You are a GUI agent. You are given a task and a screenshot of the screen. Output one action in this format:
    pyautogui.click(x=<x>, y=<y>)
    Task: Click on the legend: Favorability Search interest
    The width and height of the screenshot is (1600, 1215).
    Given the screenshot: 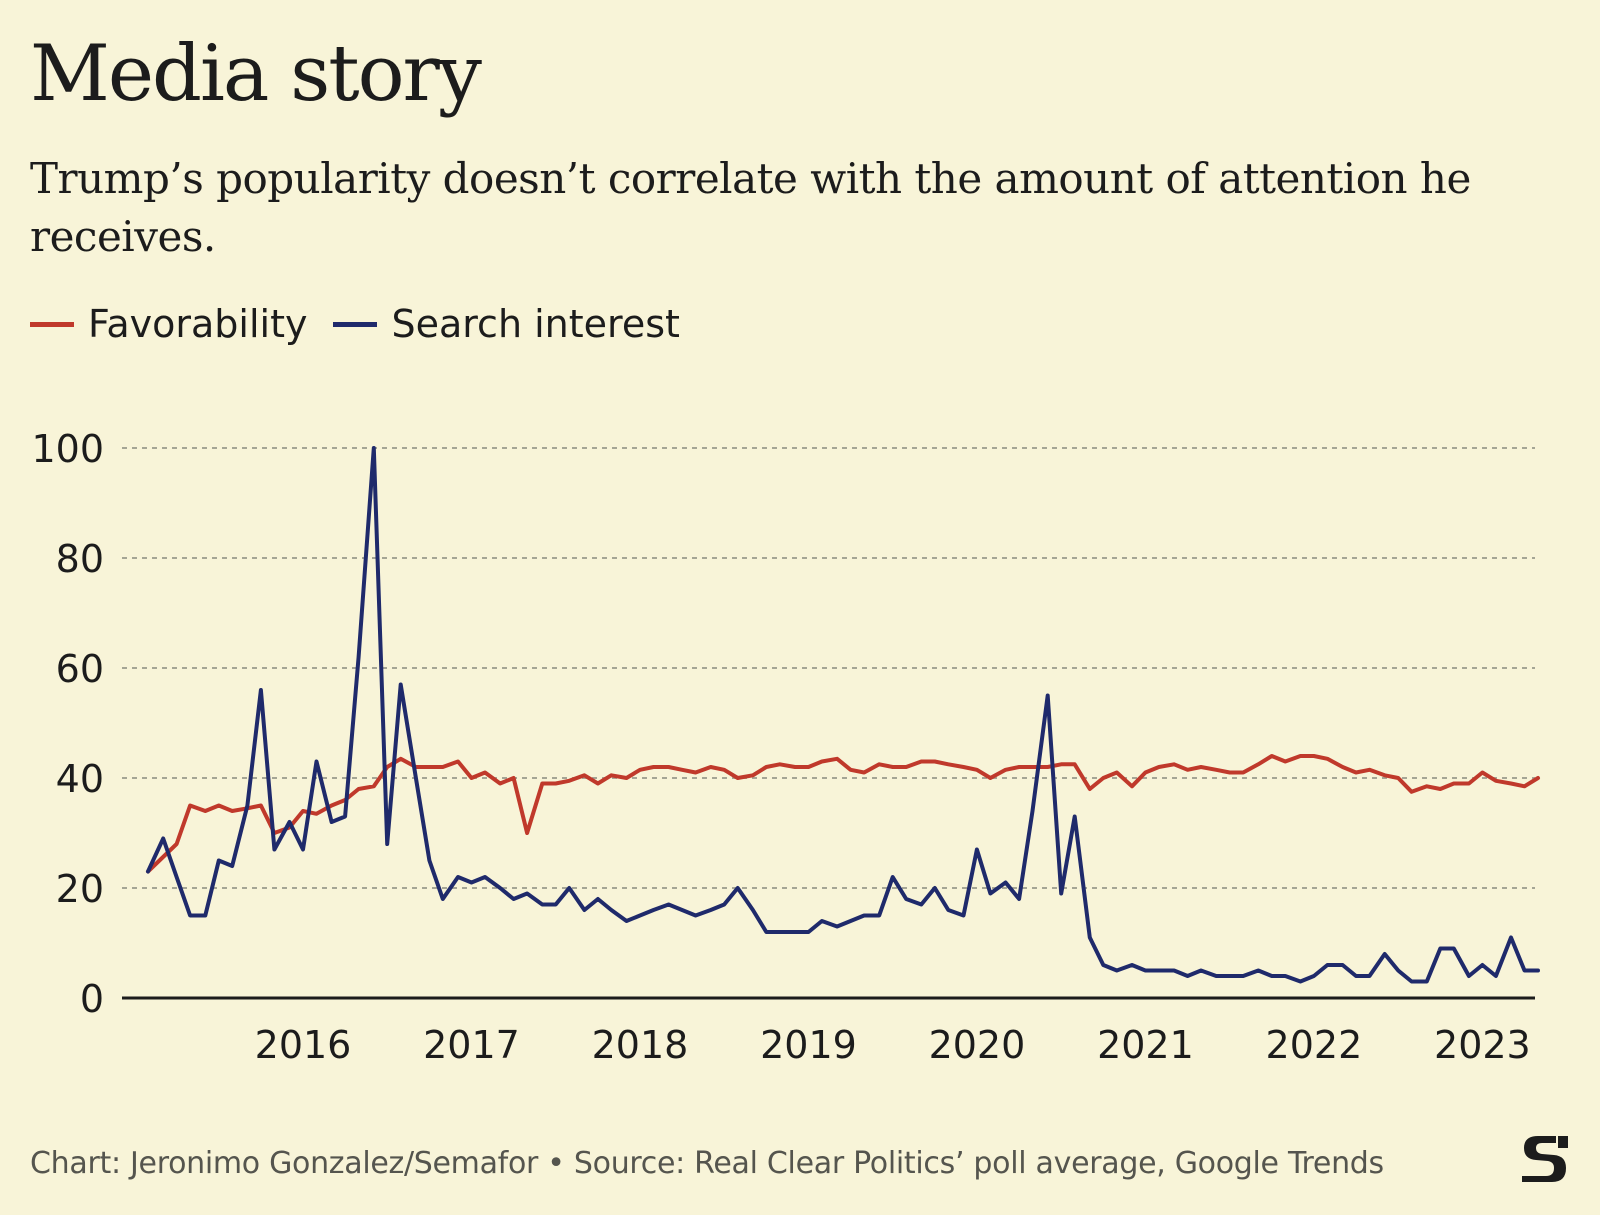 What is the action you would take?
    pyautogui.click(x=368, y=324)
    